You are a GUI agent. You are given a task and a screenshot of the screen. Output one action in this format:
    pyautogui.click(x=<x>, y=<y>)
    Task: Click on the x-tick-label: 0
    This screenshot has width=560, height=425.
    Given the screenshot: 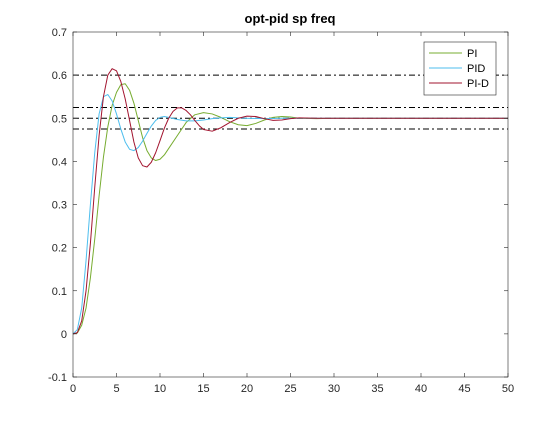 What is the action you would take?
    pyautogui.click(x=73, y=389)
    